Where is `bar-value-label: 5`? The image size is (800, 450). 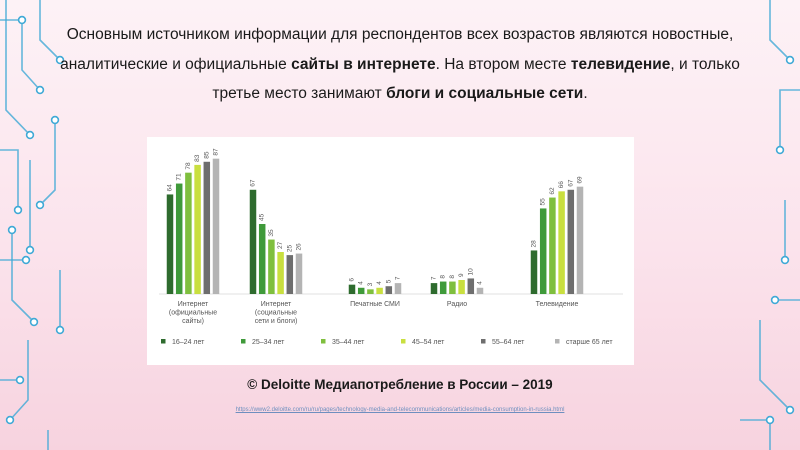 bar-value-label: 5 is located at coordinates (388, 281).